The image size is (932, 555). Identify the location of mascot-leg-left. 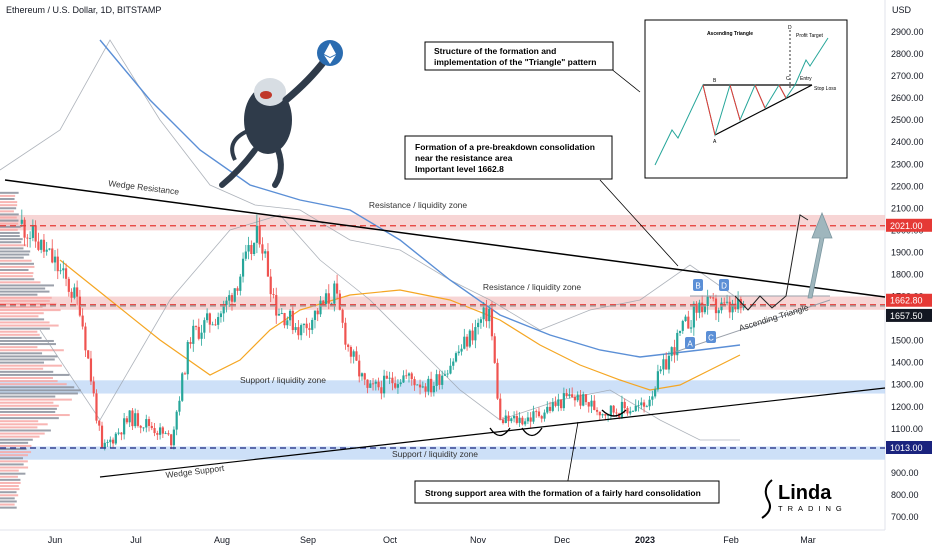
(238, 167).